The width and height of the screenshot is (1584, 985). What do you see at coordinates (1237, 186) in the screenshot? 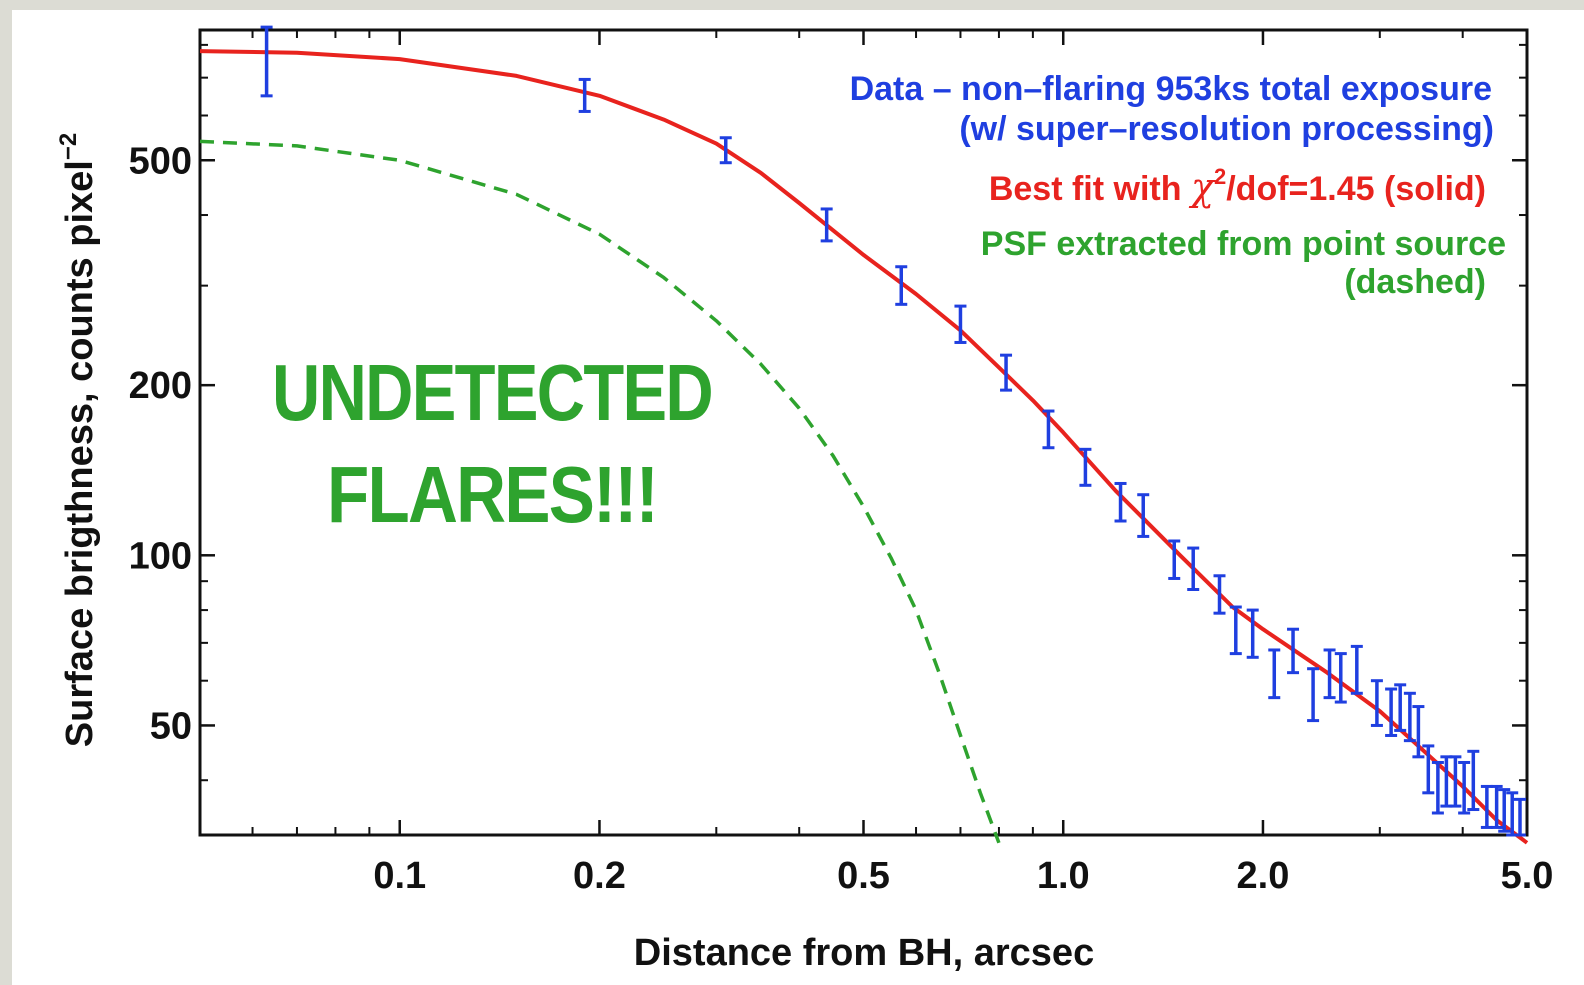
I see `legend-fit-line: Best fit with χ2/dof=1.45 (solid)` at bounding box center [1237, 186].